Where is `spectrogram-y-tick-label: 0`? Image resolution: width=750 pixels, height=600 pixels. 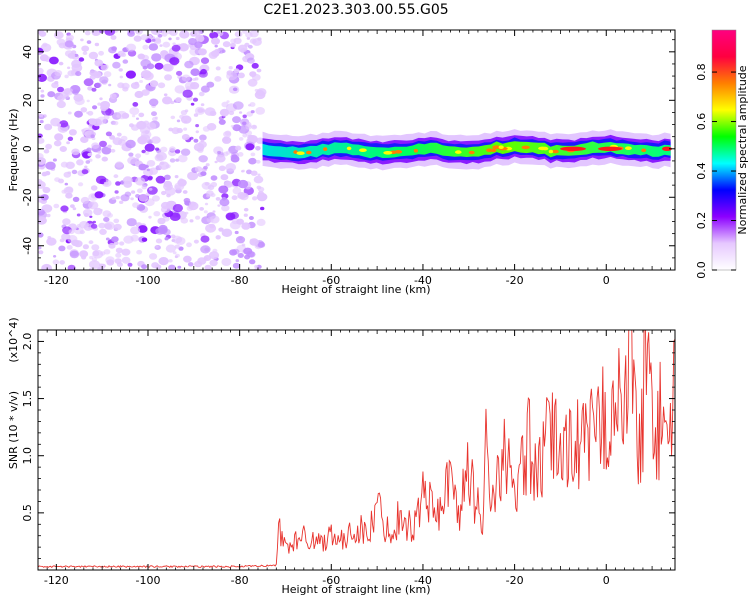
spectrogram-y-tick-label: 0 is located at coordinates (27, 148).